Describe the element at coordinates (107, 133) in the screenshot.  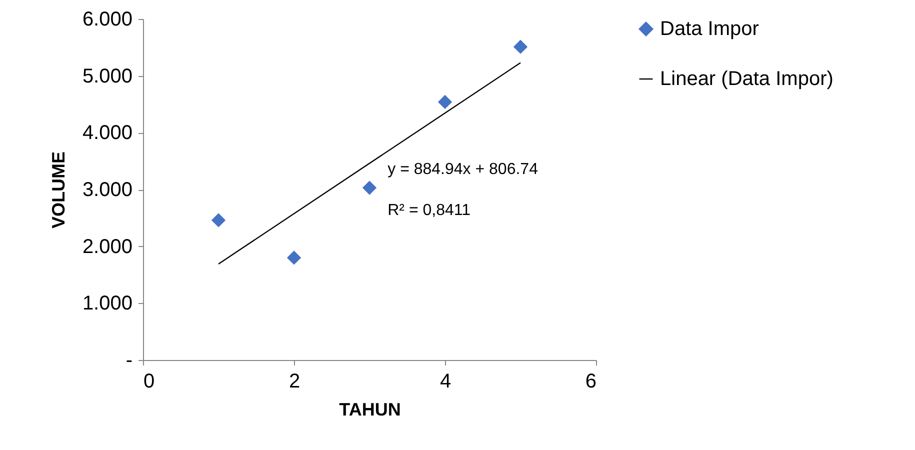
I see `y-tick-label: 4.000` at that location.